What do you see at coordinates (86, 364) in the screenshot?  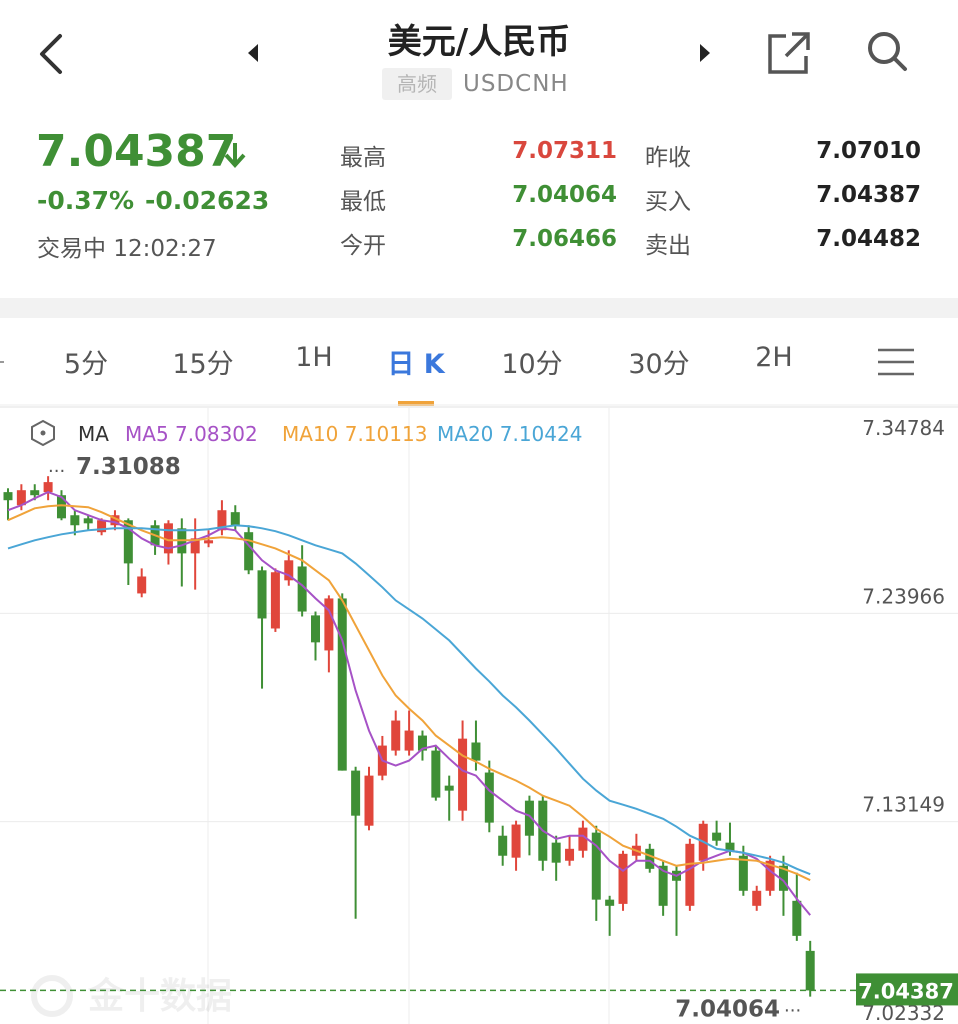 I see `tab: 5分` at bounding box center [86, 364].